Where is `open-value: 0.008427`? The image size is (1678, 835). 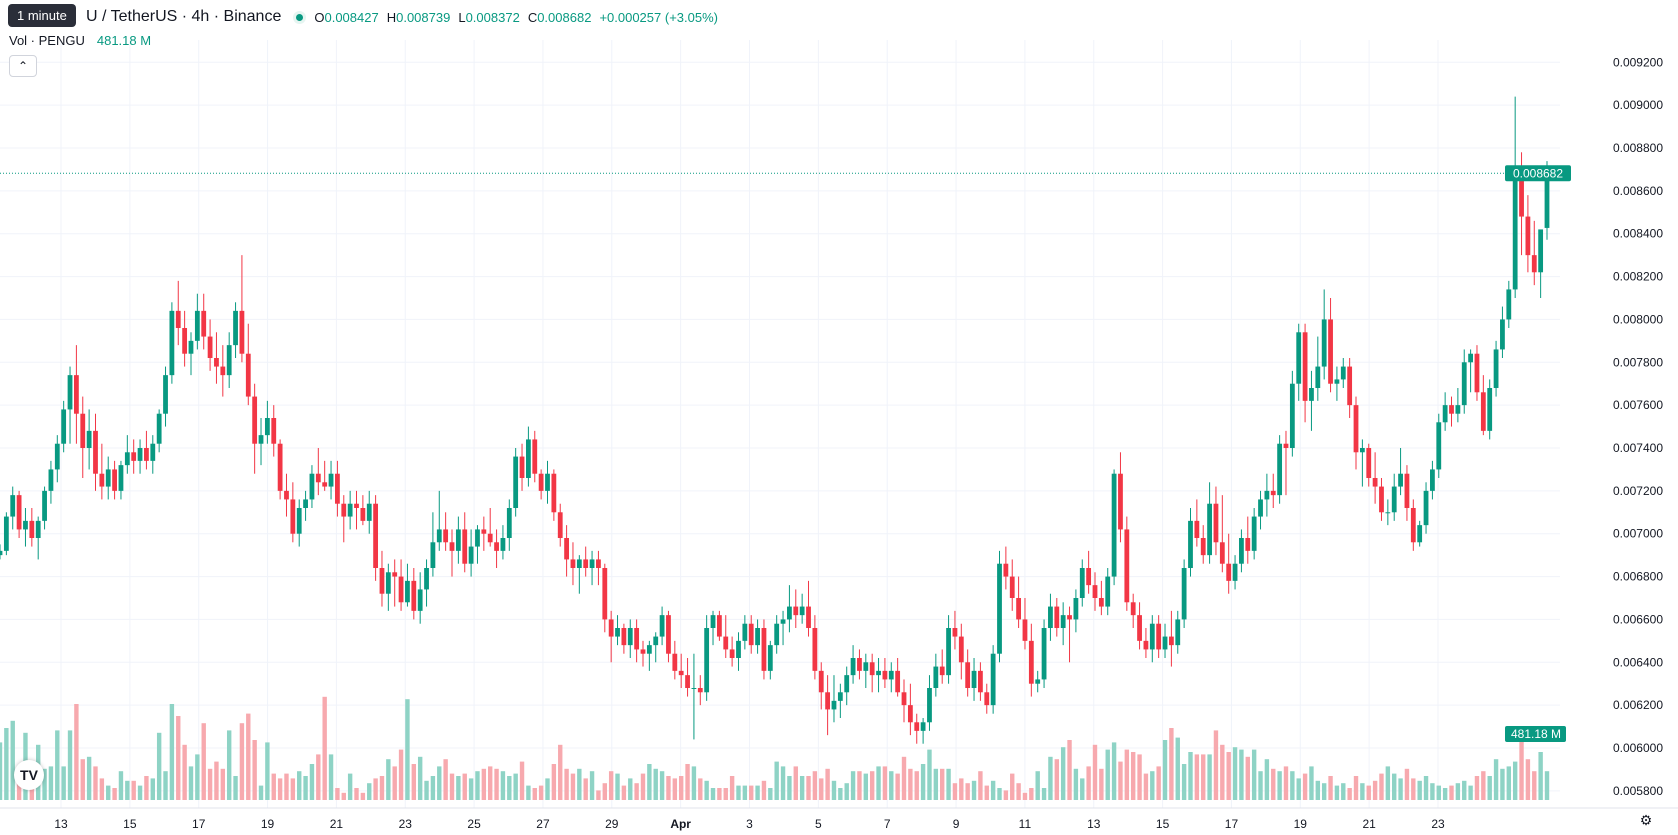 open-value: 0.008427 is located at coordinates (351, 17).